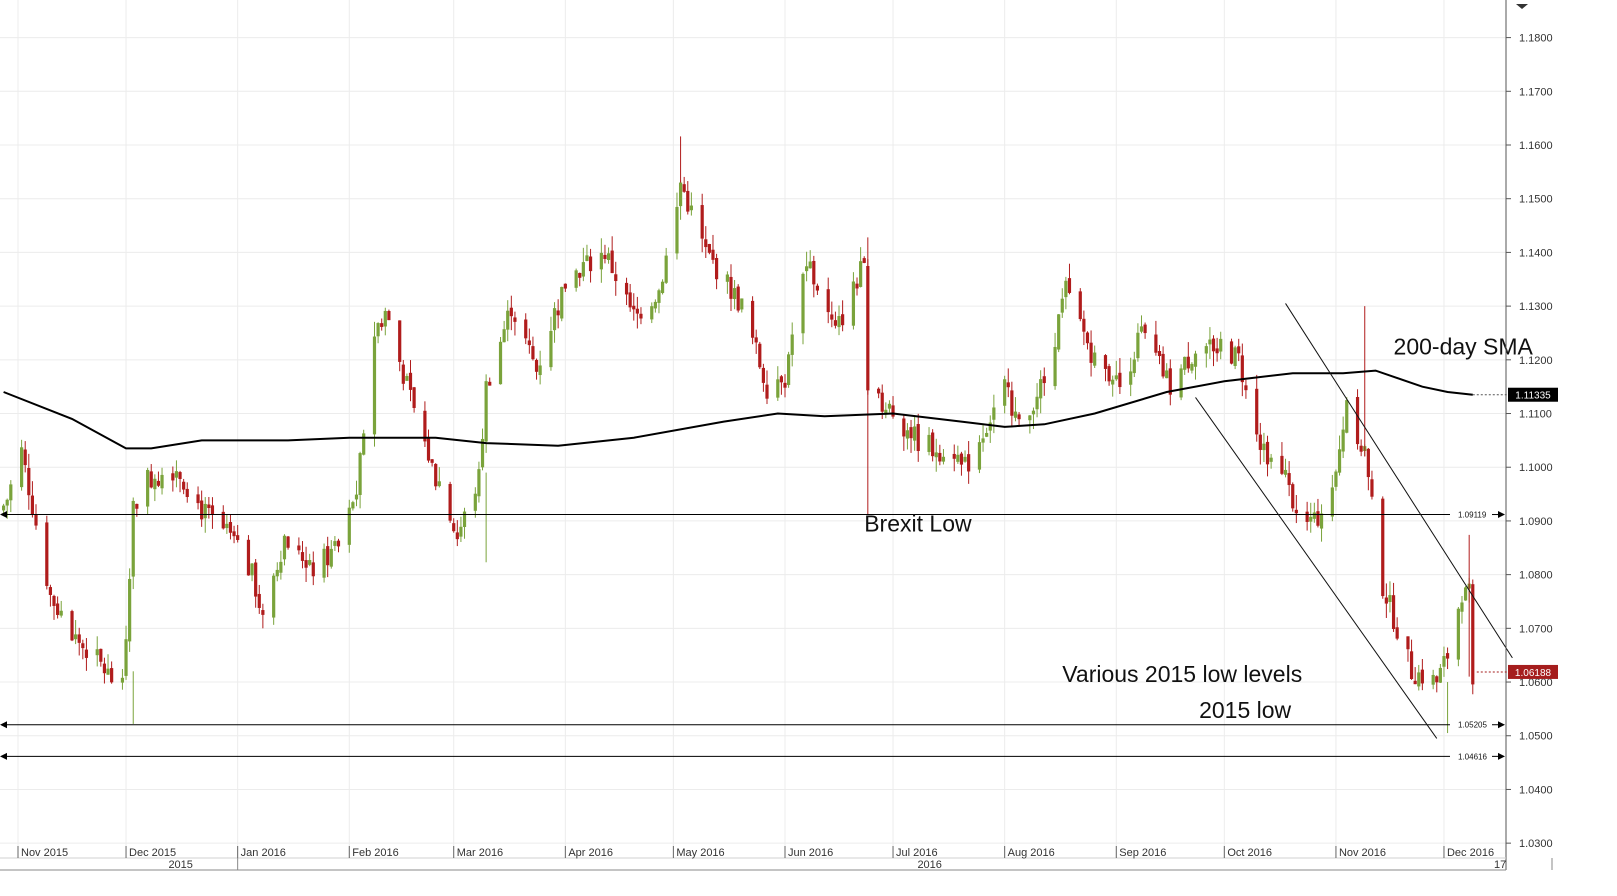 Image resolution: width=1617 pixels, height=896 pixels. I want to click on arrow-right-icon, so click(1501, 725).